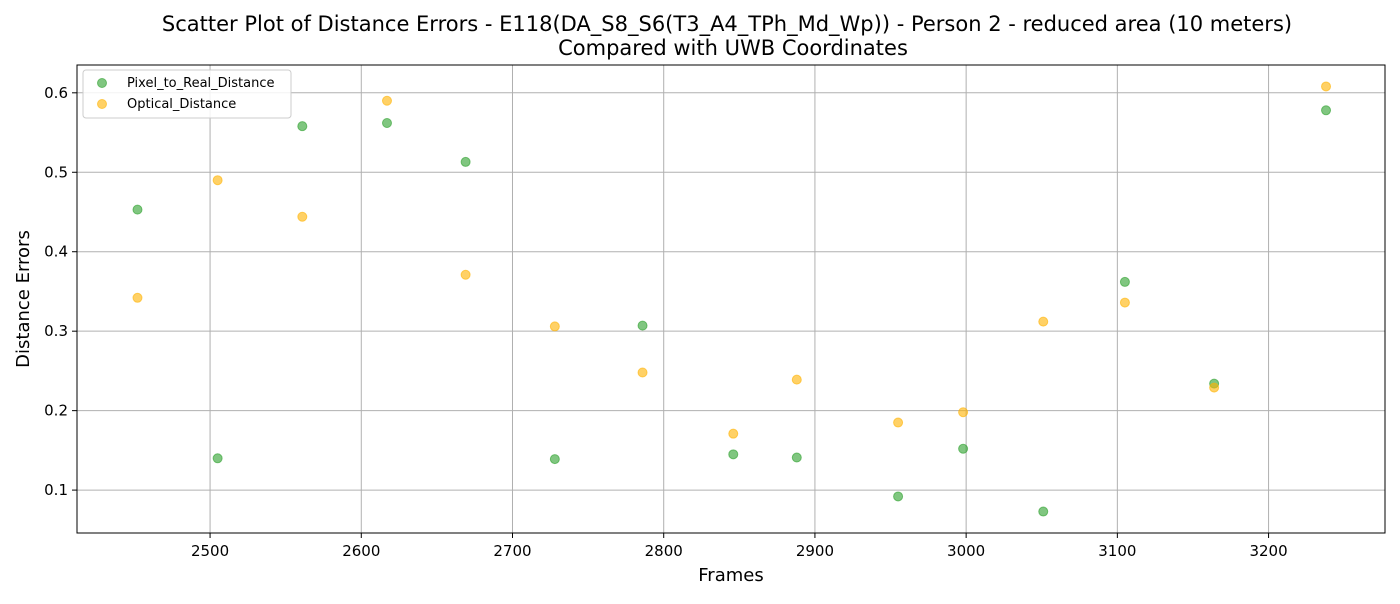 The width and height of the screenshot is (1400, 604). Describe the element at coordinates (56, 490) in the screenshot. I see `y-tick-label: 0.1` at that location.